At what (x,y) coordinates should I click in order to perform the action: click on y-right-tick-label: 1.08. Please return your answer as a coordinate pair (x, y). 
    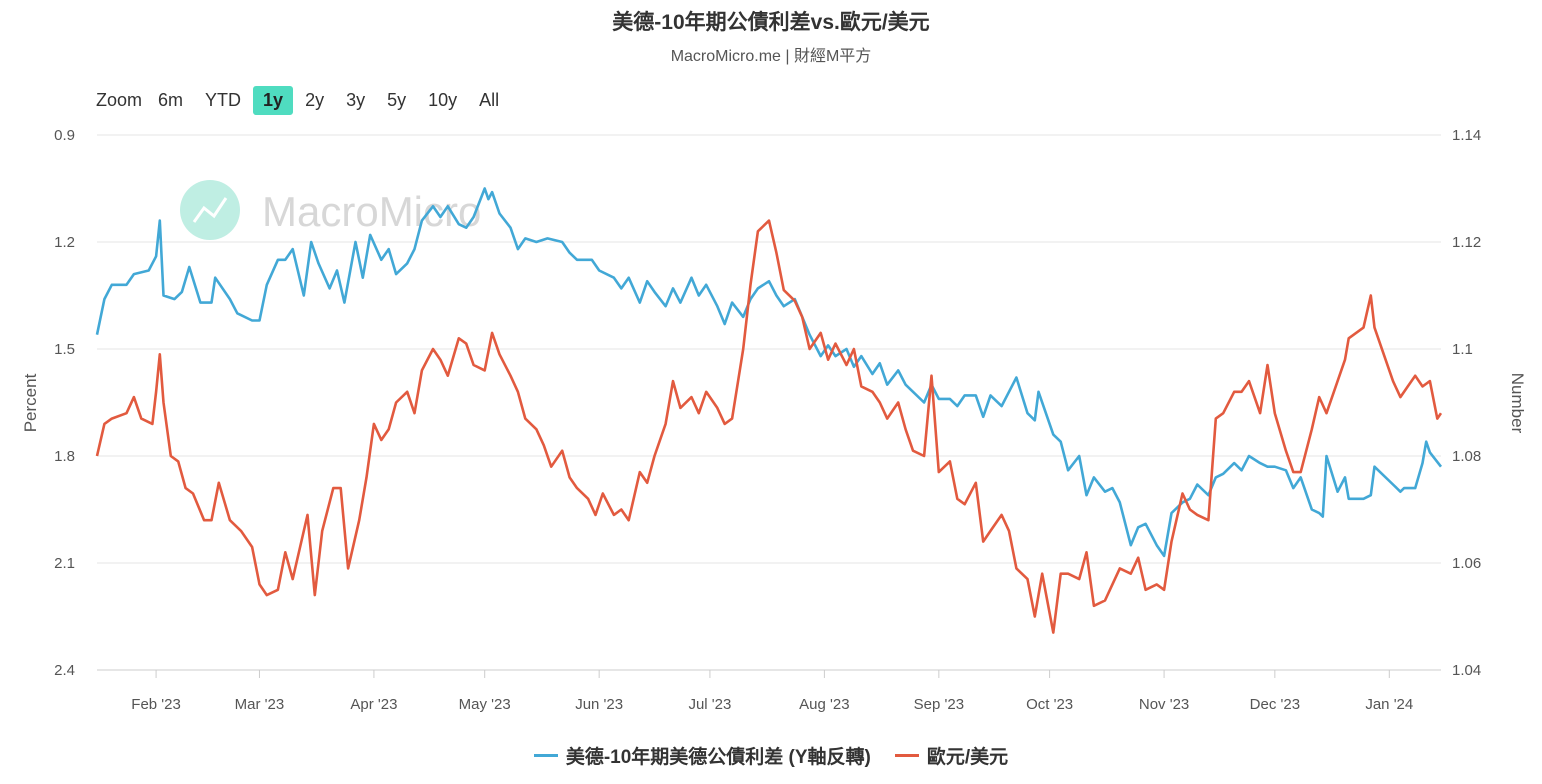
    Looking at the image, I should click on (1466, 456).